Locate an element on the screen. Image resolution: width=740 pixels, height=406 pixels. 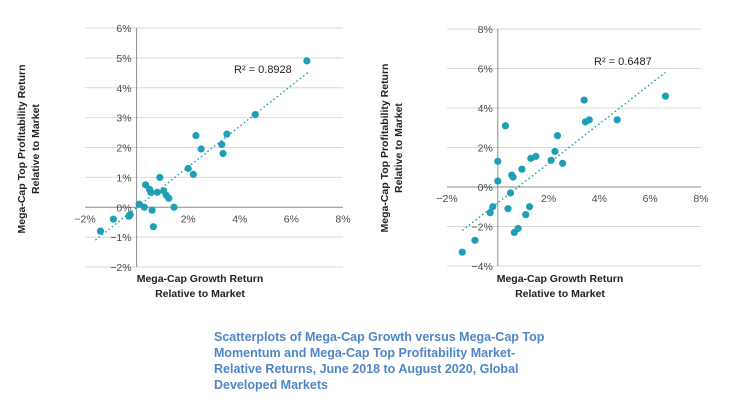
y-tick-label: 1% is located at coordinates (123, 178).